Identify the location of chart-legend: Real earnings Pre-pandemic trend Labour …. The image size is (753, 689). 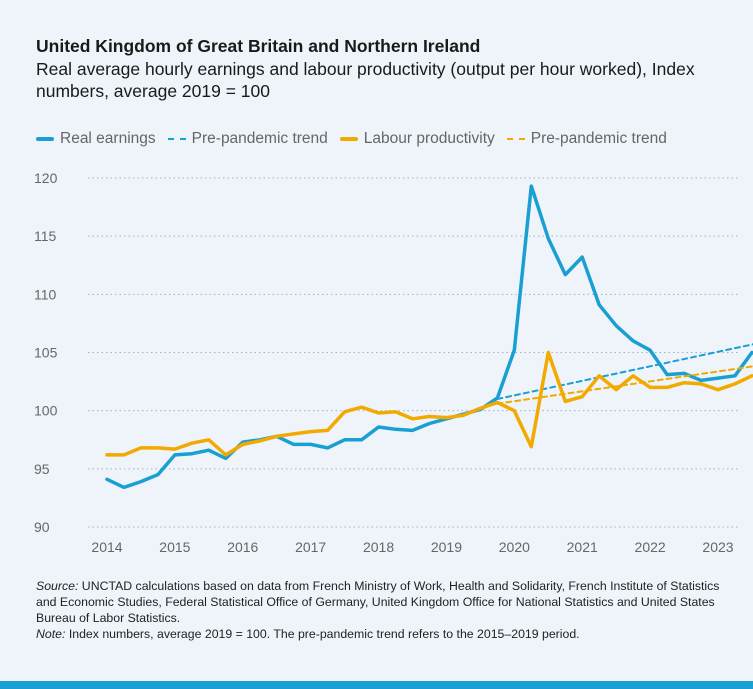
(357, 139).